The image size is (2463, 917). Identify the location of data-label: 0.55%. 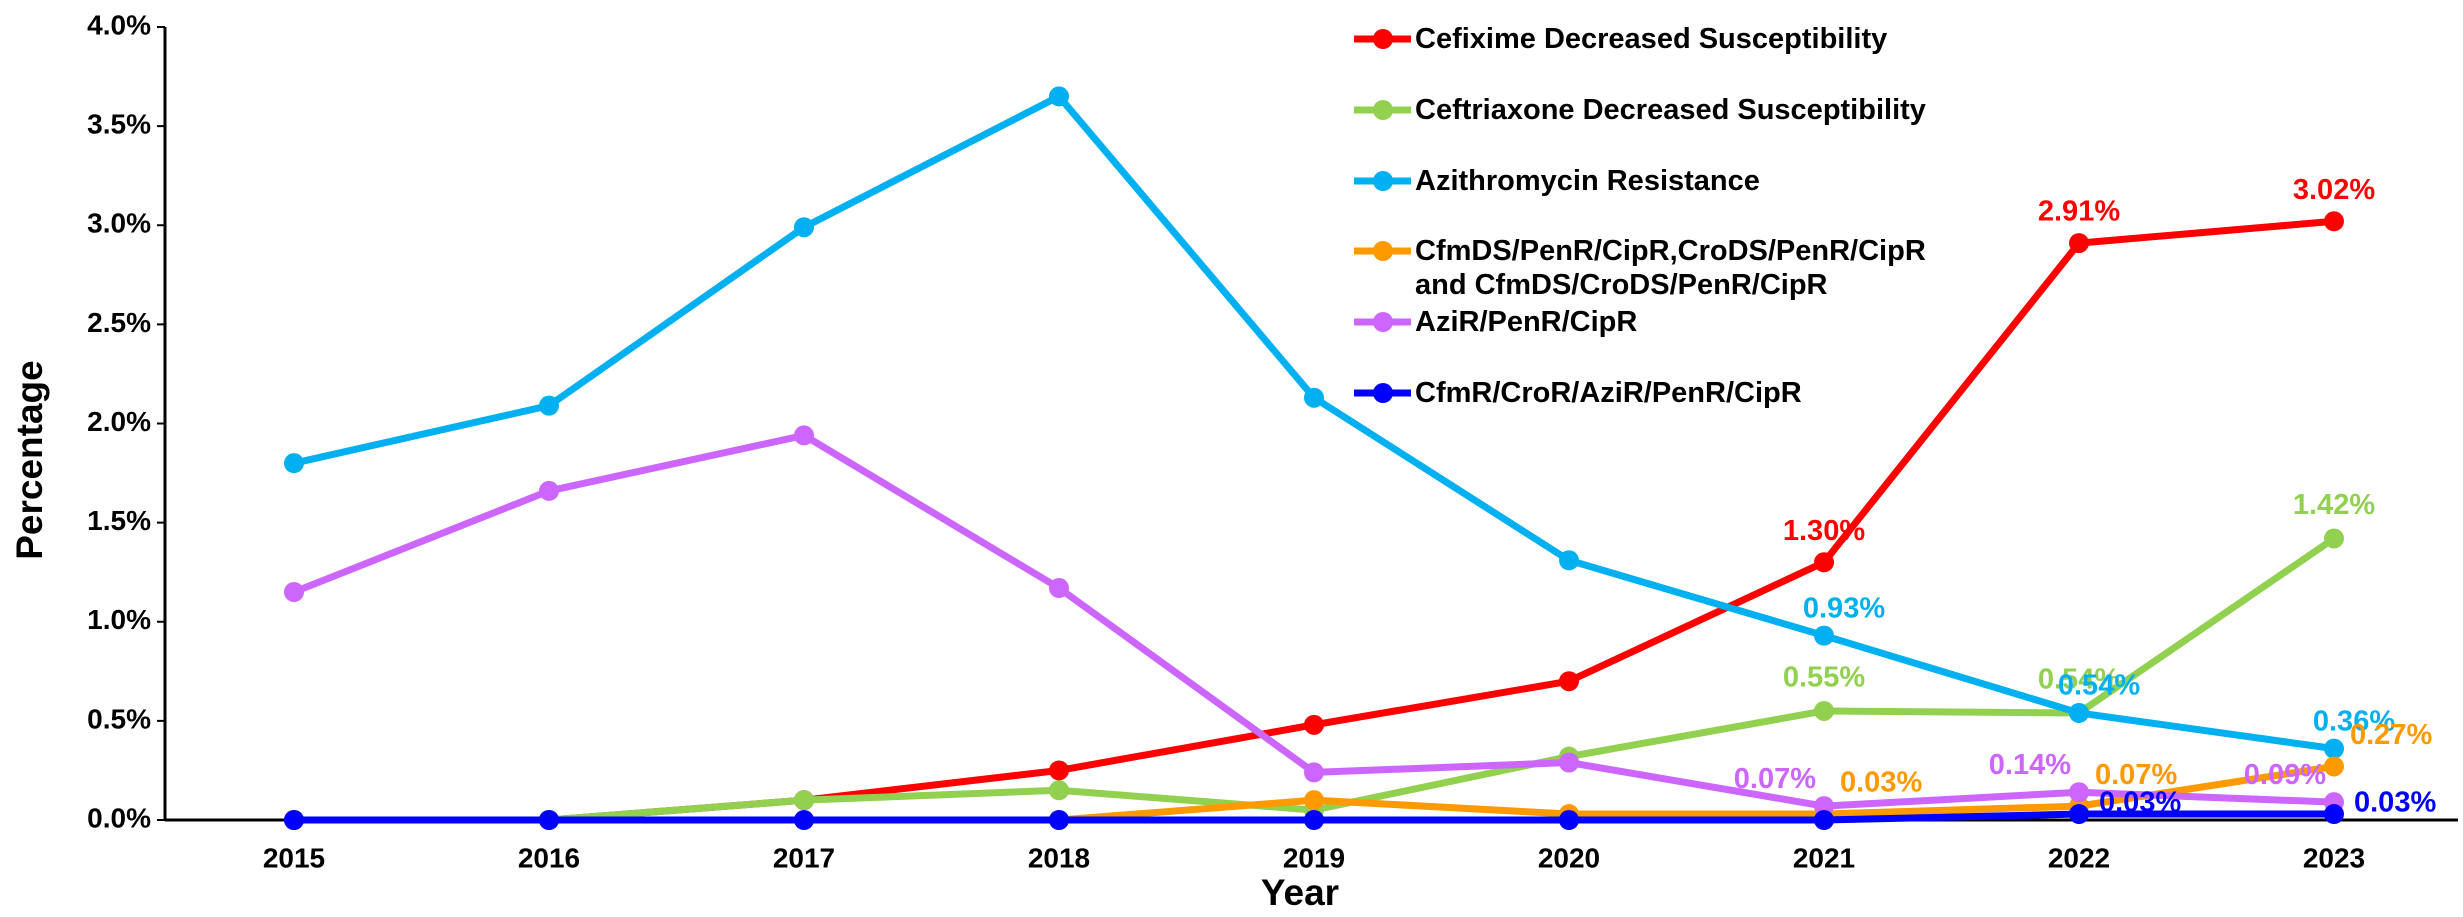
(1824, 678).